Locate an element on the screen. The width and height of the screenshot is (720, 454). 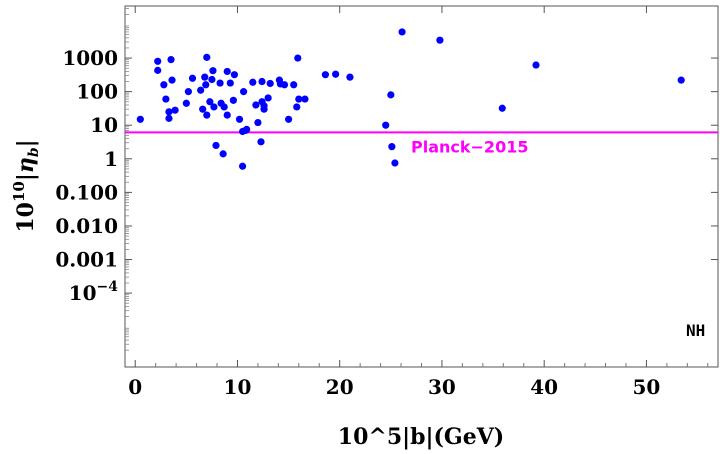
x-tick-label: 20 is located at coordinates (340, 387).